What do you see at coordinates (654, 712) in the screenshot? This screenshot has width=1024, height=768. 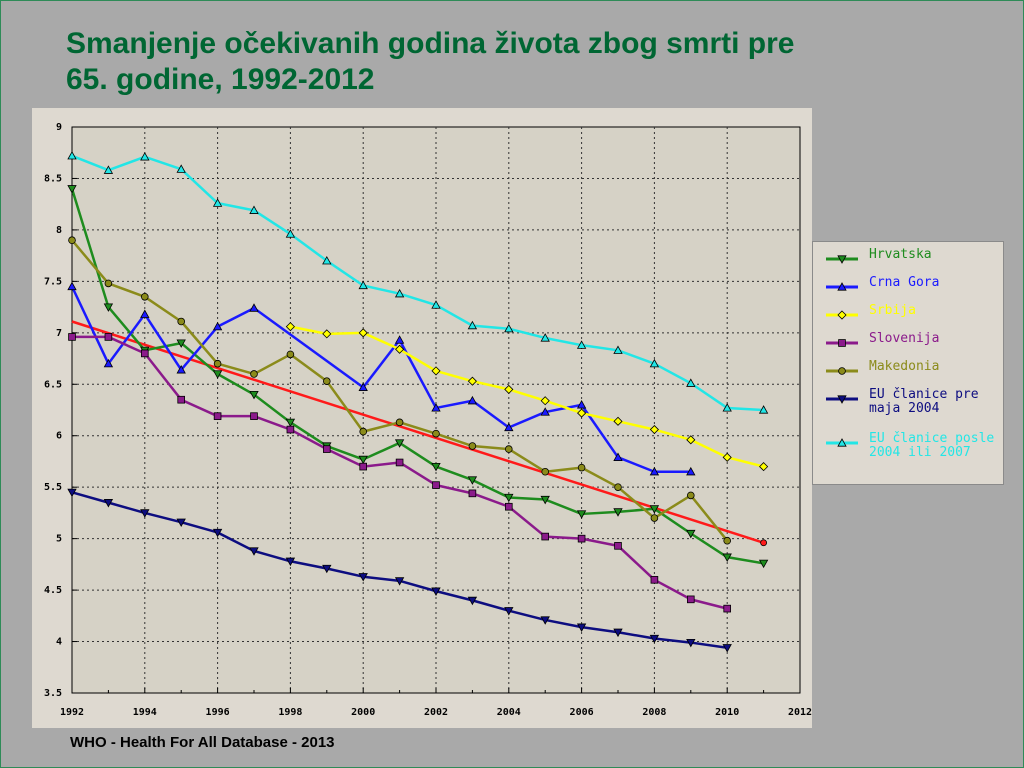 I see `x-tick-label: 2008` at bounding box center [654, 712].